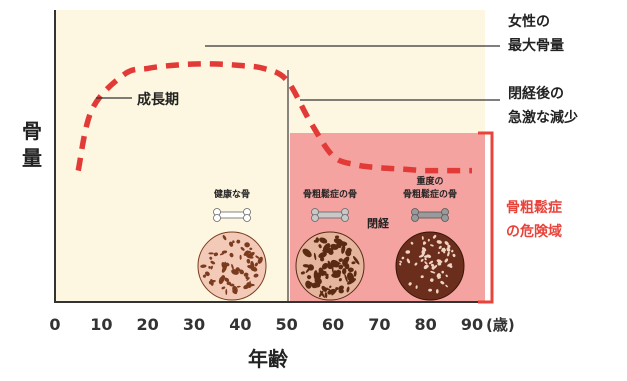  What do you see at coordinates (240, 324) in the screenshot?
I see `x-tick-label: 40` at bounding box center [240, 324].